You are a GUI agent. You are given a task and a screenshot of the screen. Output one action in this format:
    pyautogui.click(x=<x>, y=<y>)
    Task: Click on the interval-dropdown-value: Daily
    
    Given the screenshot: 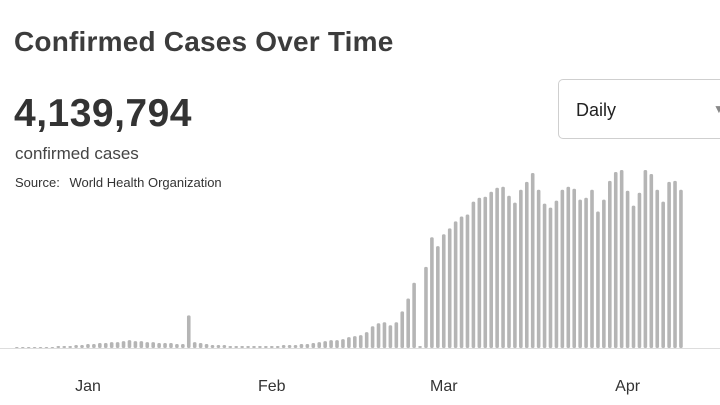 What is the action you would take?
    pyautogui.click(x=596, y=110)
    